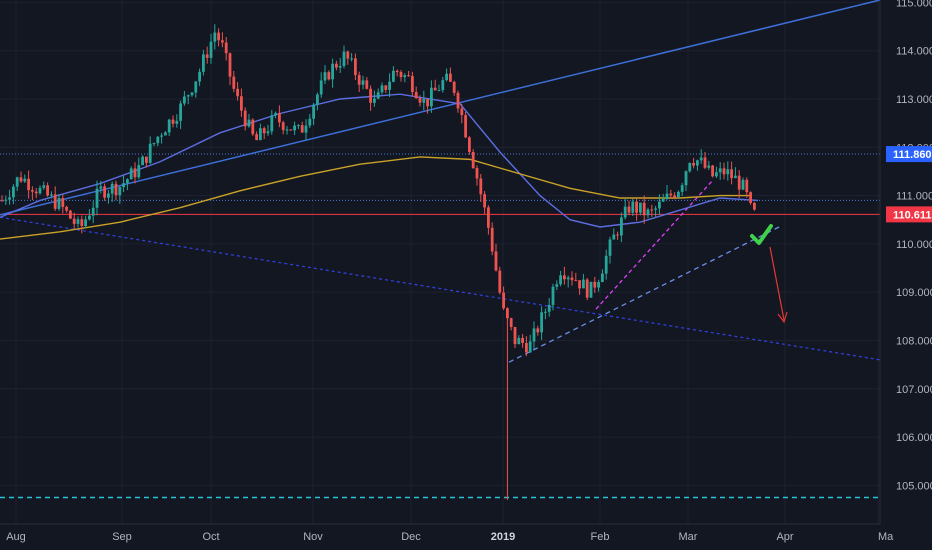  I want to click on price-tick-label: 113.000, so click(914, 100).